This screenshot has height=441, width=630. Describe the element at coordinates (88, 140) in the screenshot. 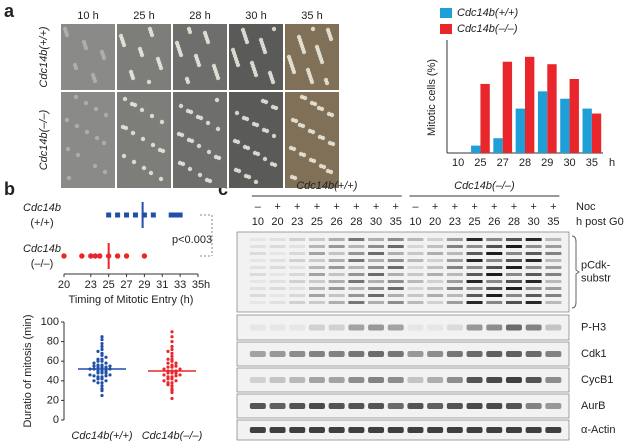

I see `micrograph` at that location.